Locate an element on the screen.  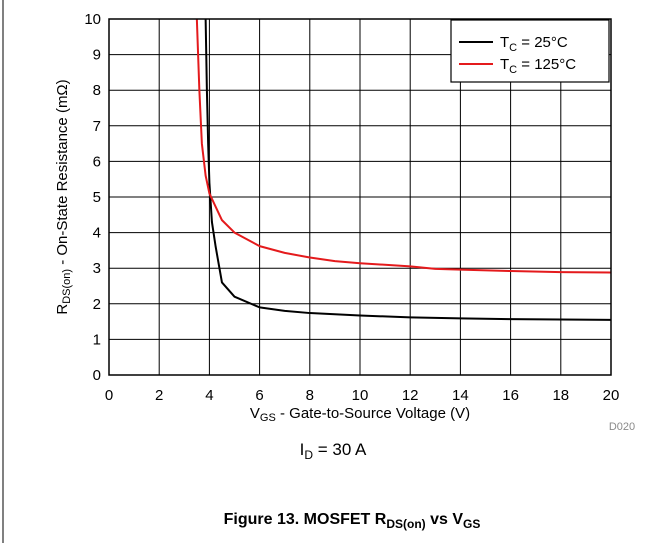
x-tick-label-10: 10 is located at coordinates (360, 395).